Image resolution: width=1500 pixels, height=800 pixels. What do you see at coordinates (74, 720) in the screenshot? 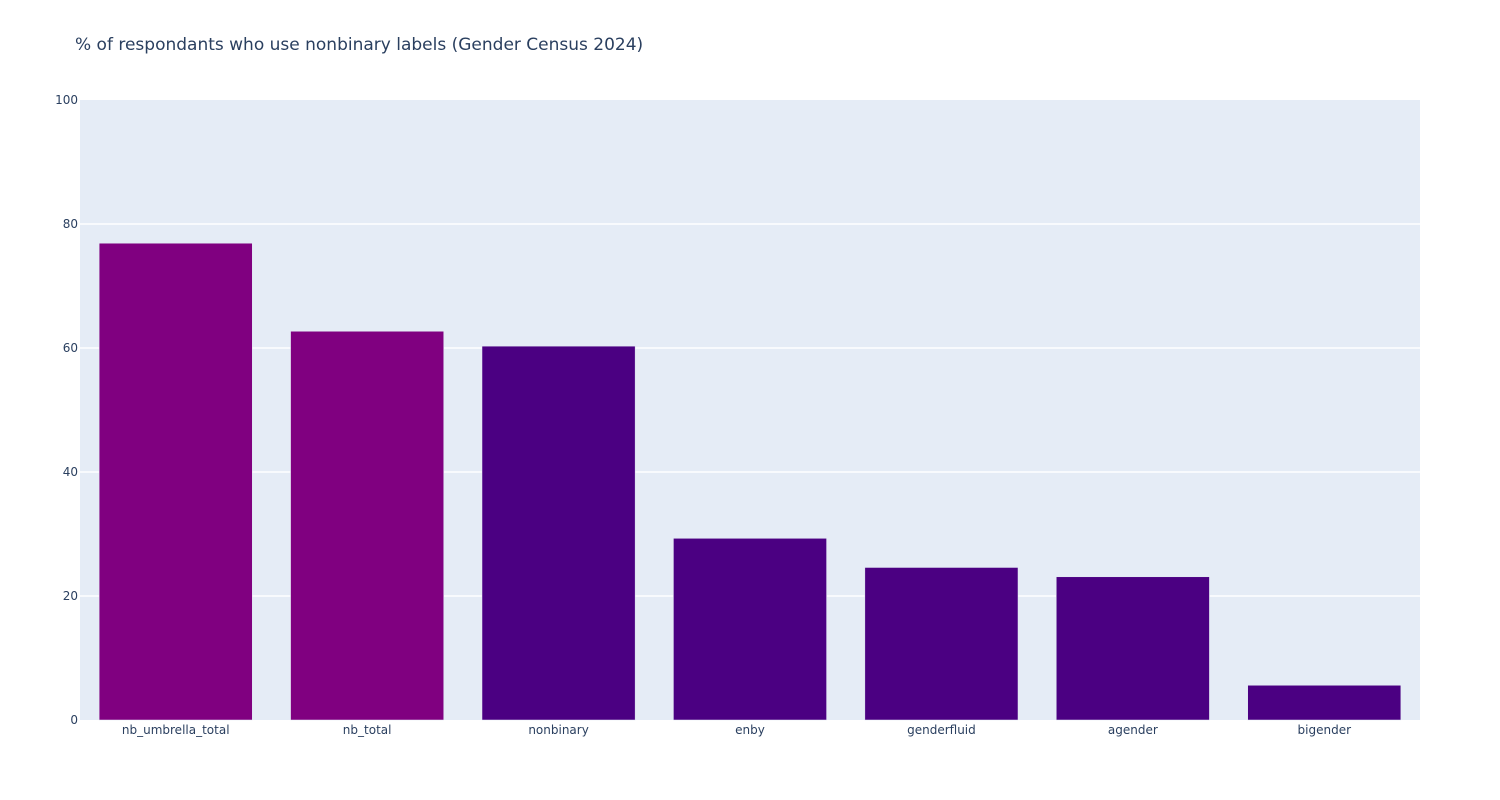
I see `y-tick-label: 0` at bounding box center [74, 720].